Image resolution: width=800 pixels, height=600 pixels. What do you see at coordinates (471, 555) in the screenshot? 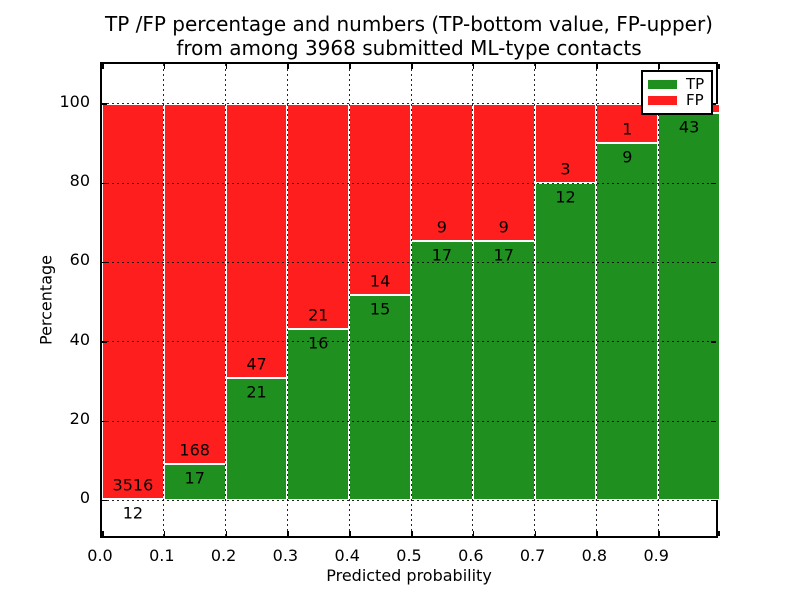
I see `x-tick-label: 0.6` at bounding box center [471, 555].